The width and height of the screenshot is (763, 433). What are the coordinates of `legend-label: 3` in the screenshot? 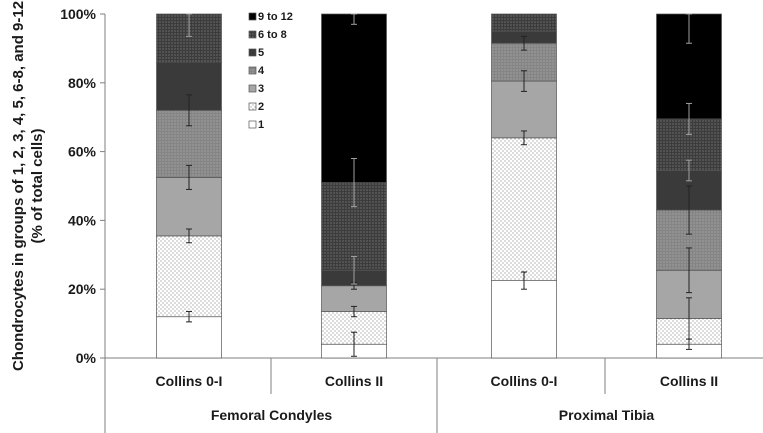 It's located at (261, 89).